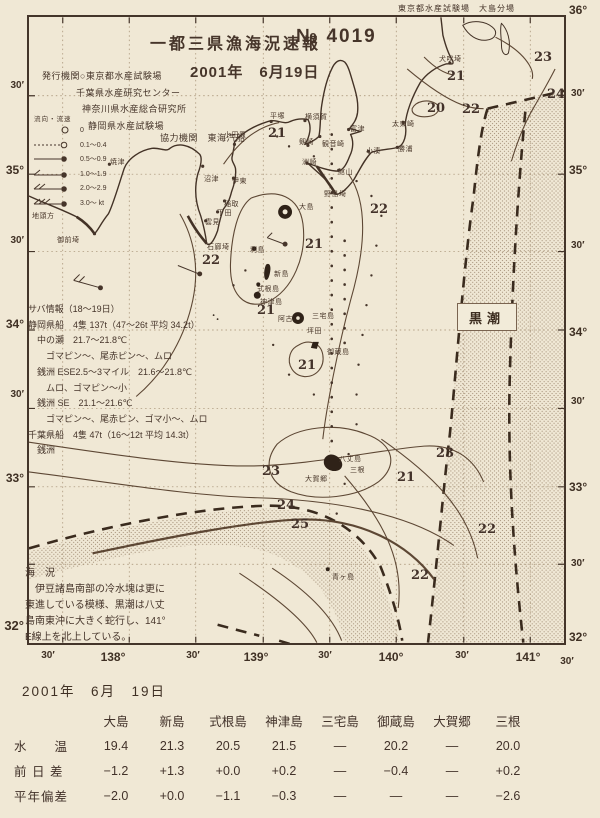 The width and height of the screenshot is (600, 818). Describe the element at coordinates (236, 44) in the screenshot. I see `bulletin-title: 一都三県漁海況速報` at that location.